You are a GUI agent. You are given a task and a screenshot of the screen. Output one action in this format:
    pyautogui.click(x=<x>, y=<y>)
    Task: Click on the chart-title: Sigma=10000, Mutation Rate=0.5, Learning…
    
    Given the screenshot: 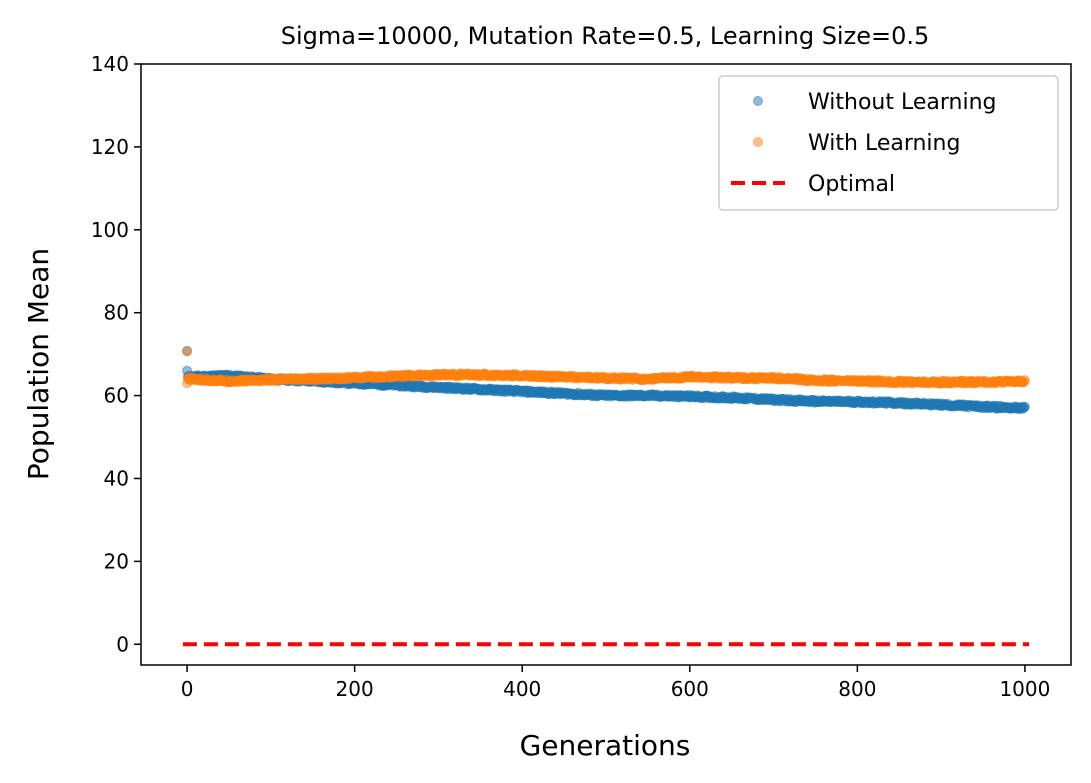 What is the action you would take?
    pyautogui.click(x=605, y=36)
    